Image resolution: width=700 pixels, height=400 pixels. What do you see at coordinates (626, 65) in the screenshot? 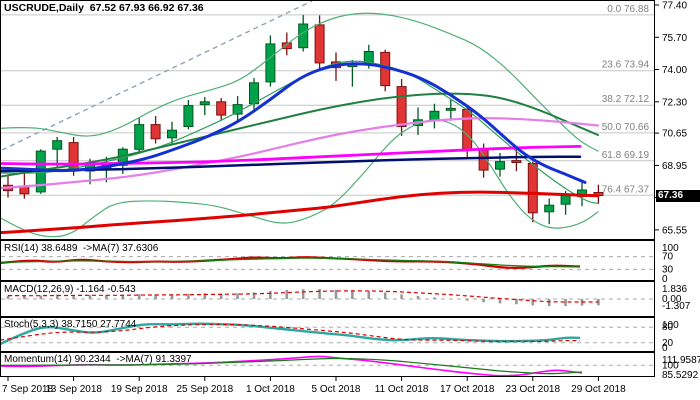
I see `fib-level-label: 23.6 73.94` at bounding box center [626, 65].